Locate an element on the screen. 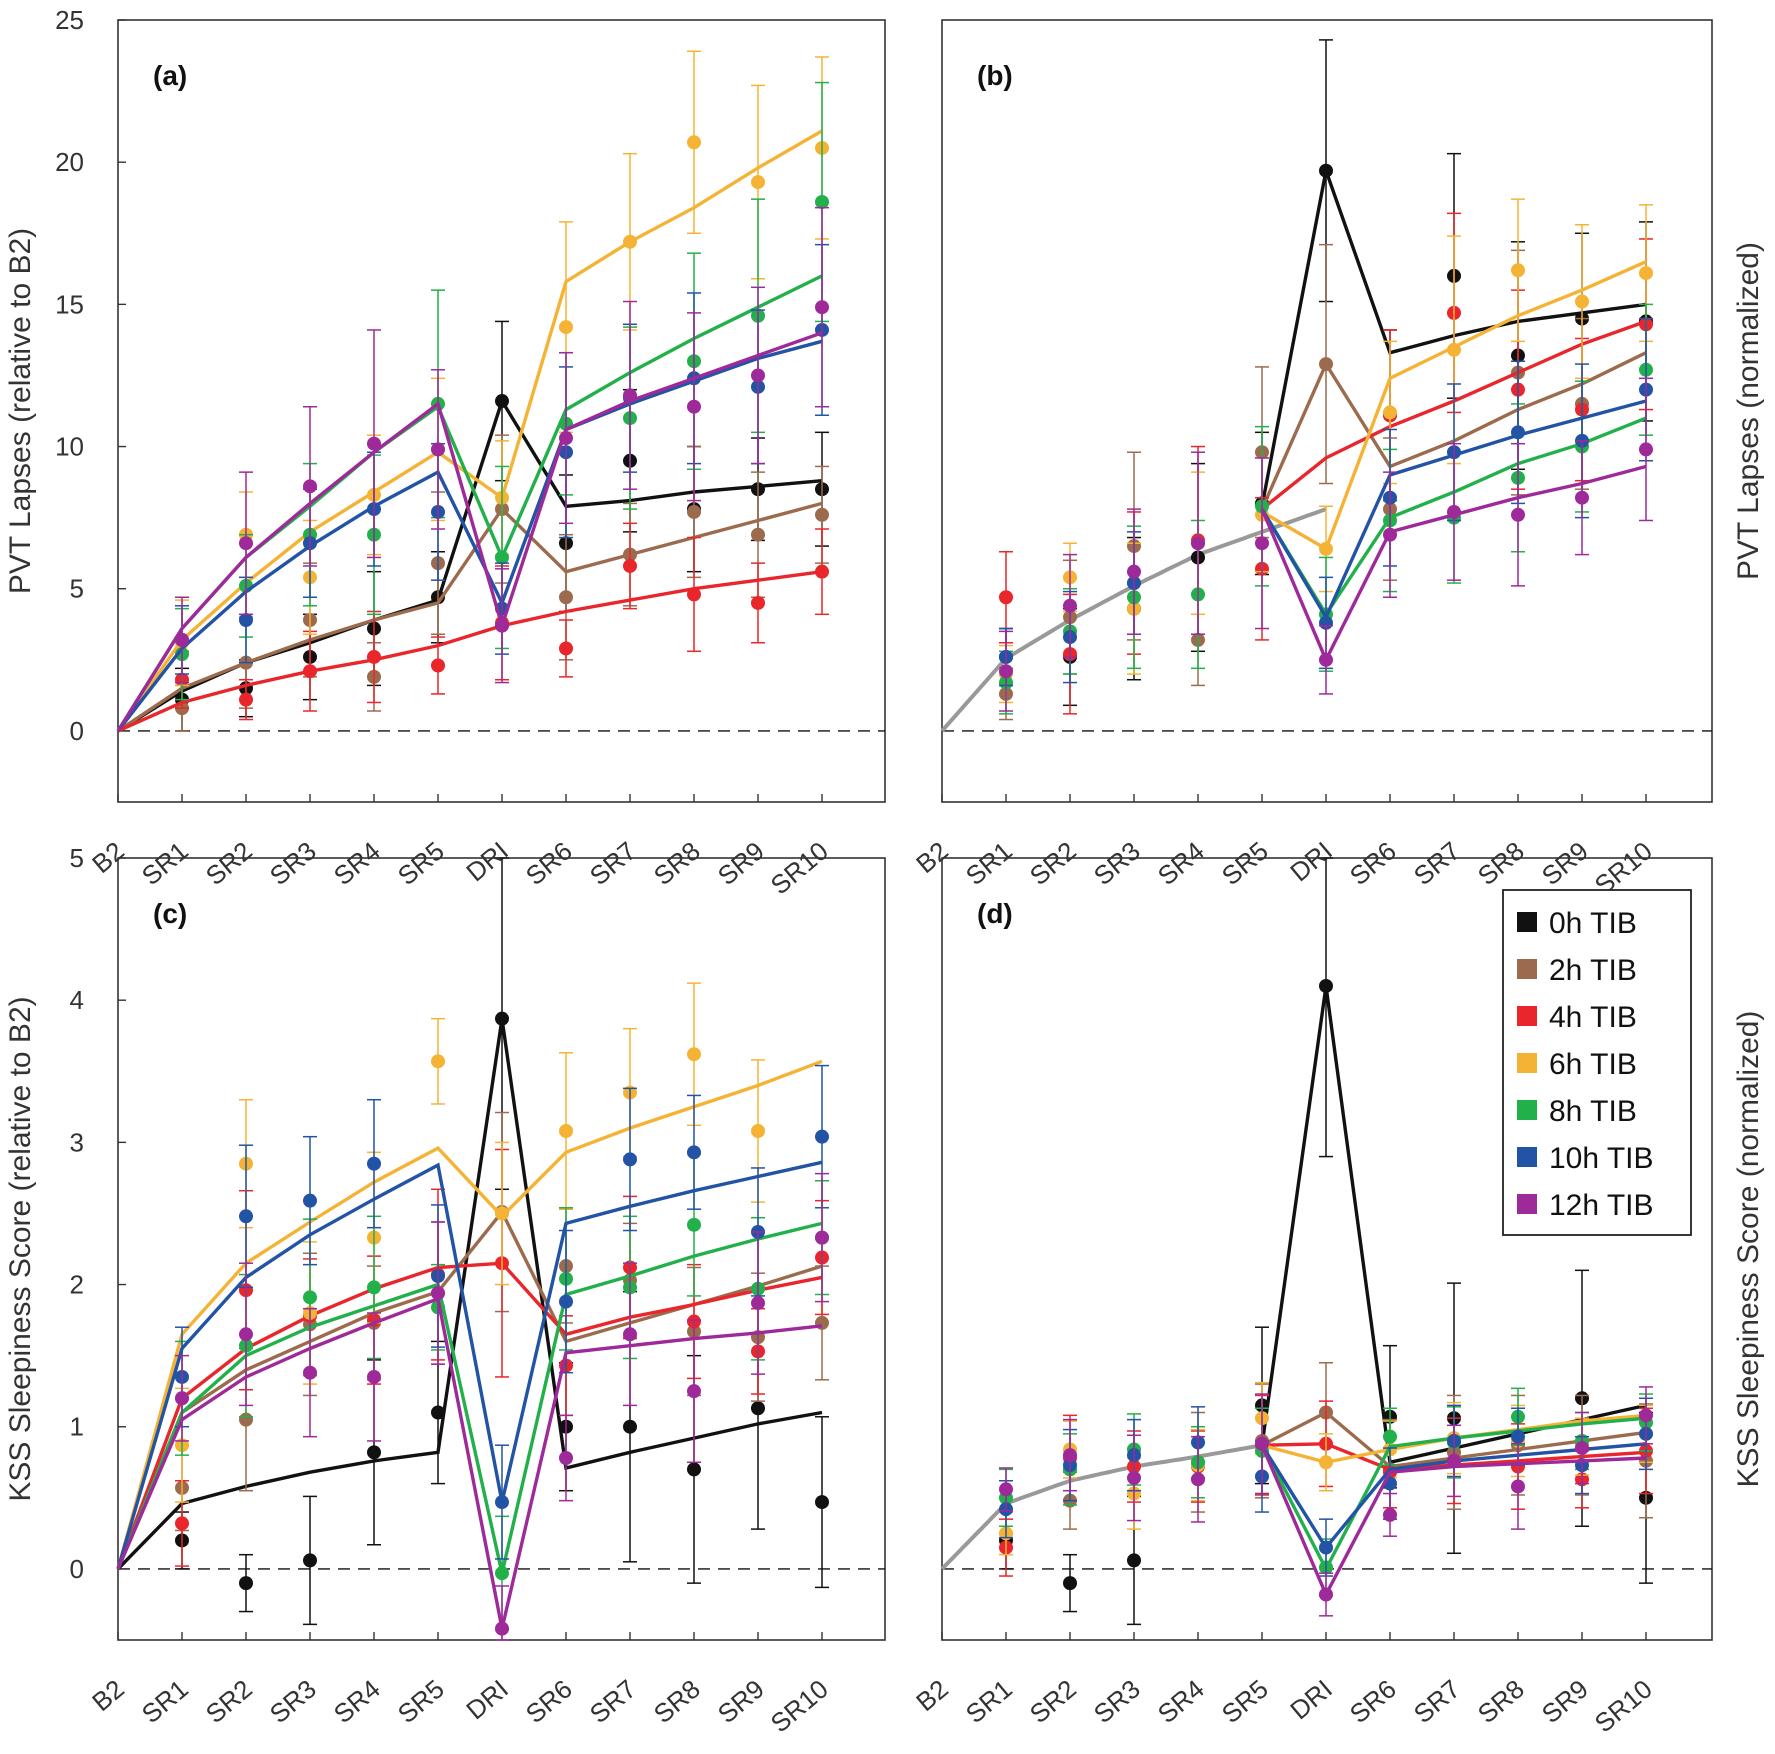 The height and width of the screenshot is (1754, 1775). series-2h-tib is located at coordinates (472, 1340).